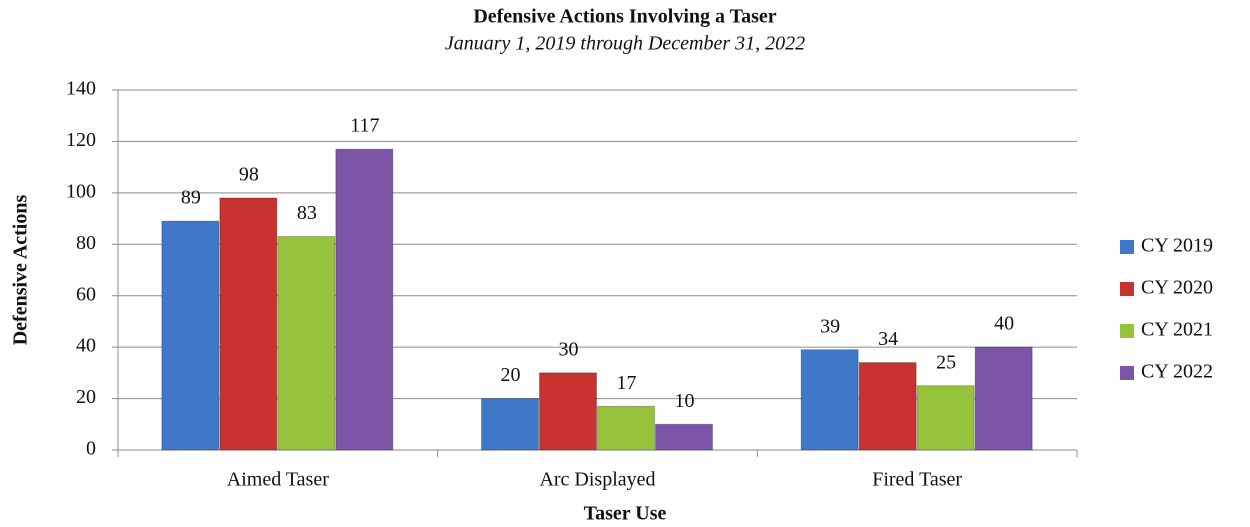  What do you see at coordinates (21, 270) in the screenshot?
I see `y-axis-label: Defensive Actions` at bounding box center [21, 270].